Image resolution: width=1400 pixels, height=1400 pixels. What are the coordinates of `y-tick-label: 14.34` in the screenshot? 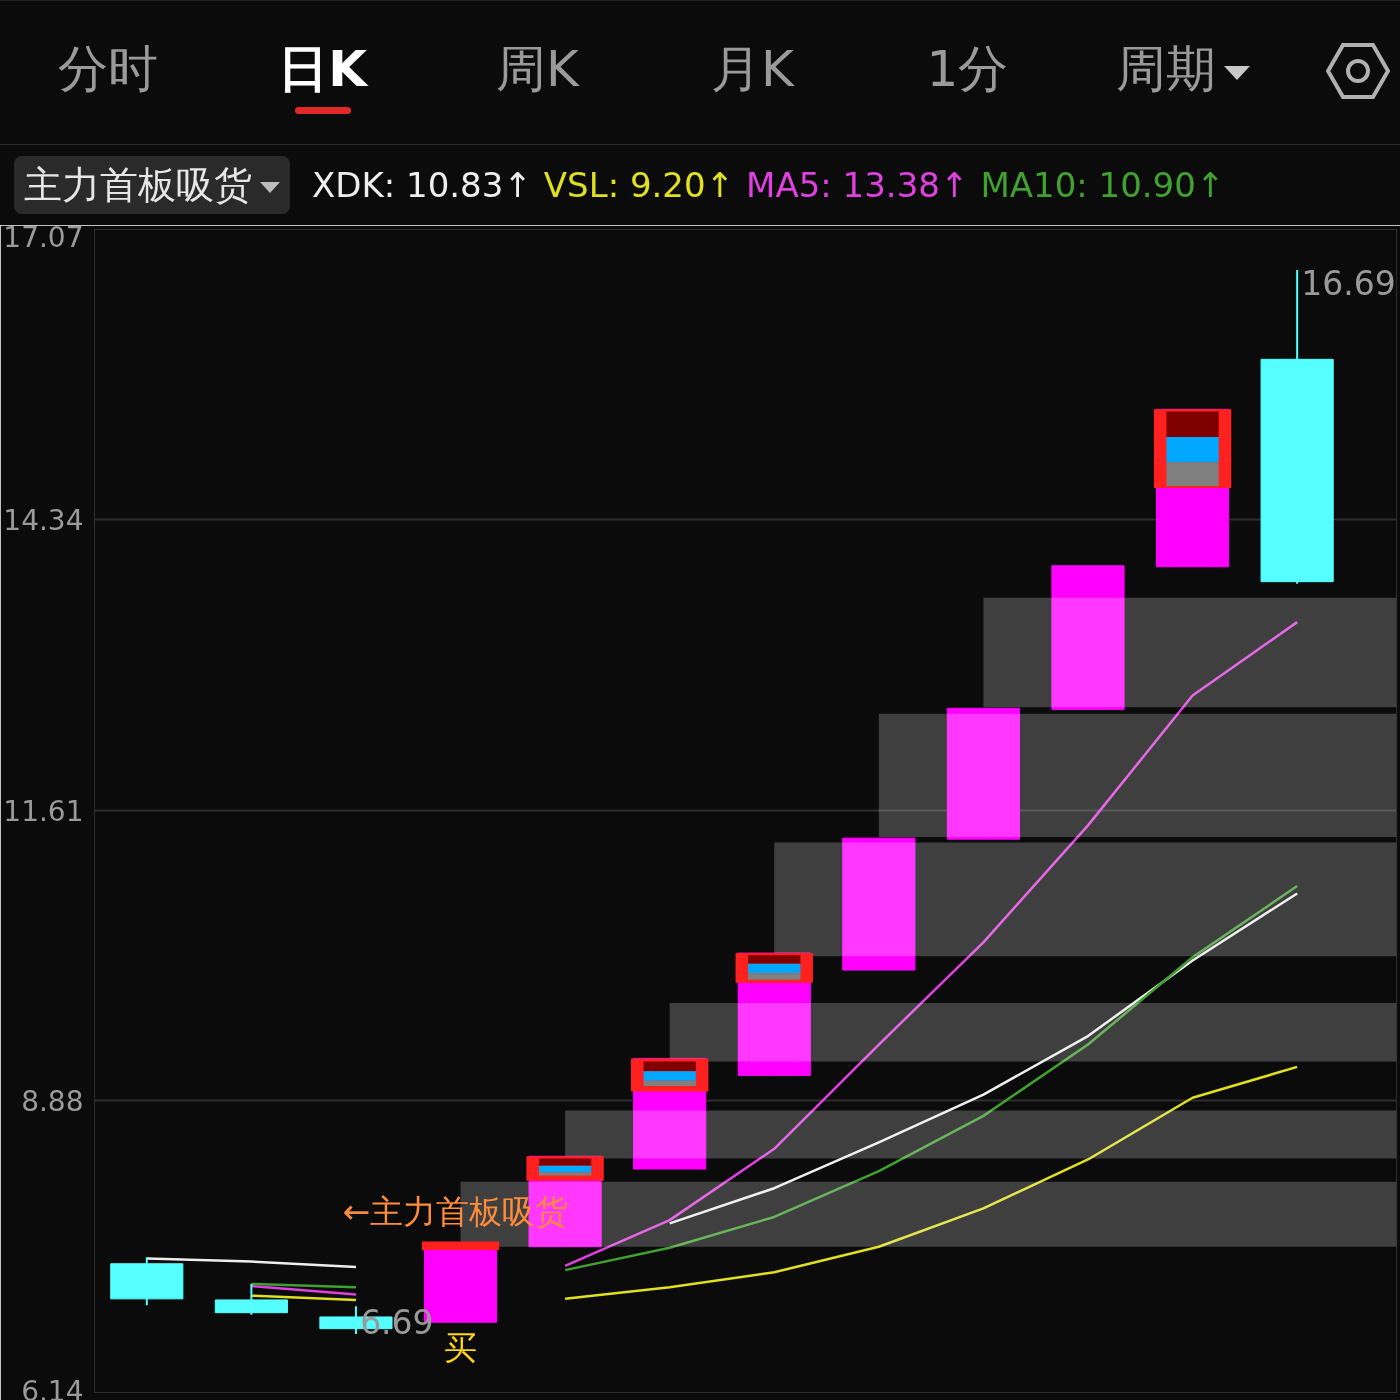 It's located at (43, 521).